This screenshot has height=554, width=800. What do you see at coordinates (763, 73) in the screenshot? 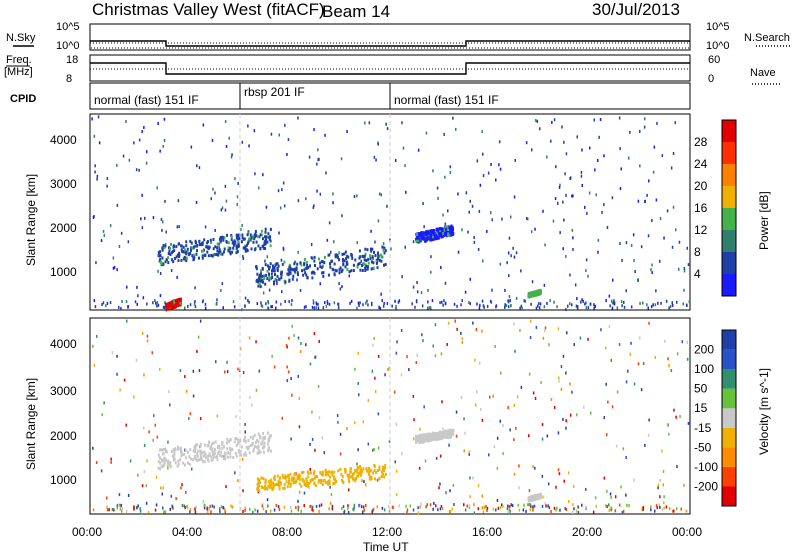
I see `nave-label: Nave` at bounding box center [763, 73].